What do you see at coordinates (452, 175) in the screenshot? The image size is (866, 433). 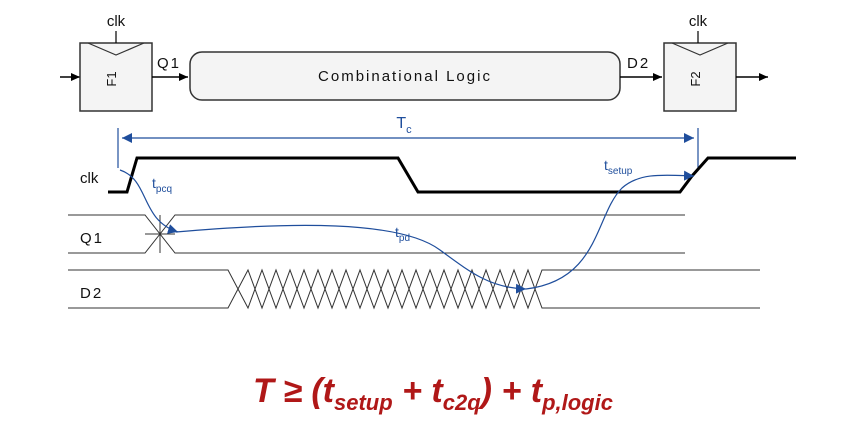 I see `clk-waveform` at bounding box center [452, 175].